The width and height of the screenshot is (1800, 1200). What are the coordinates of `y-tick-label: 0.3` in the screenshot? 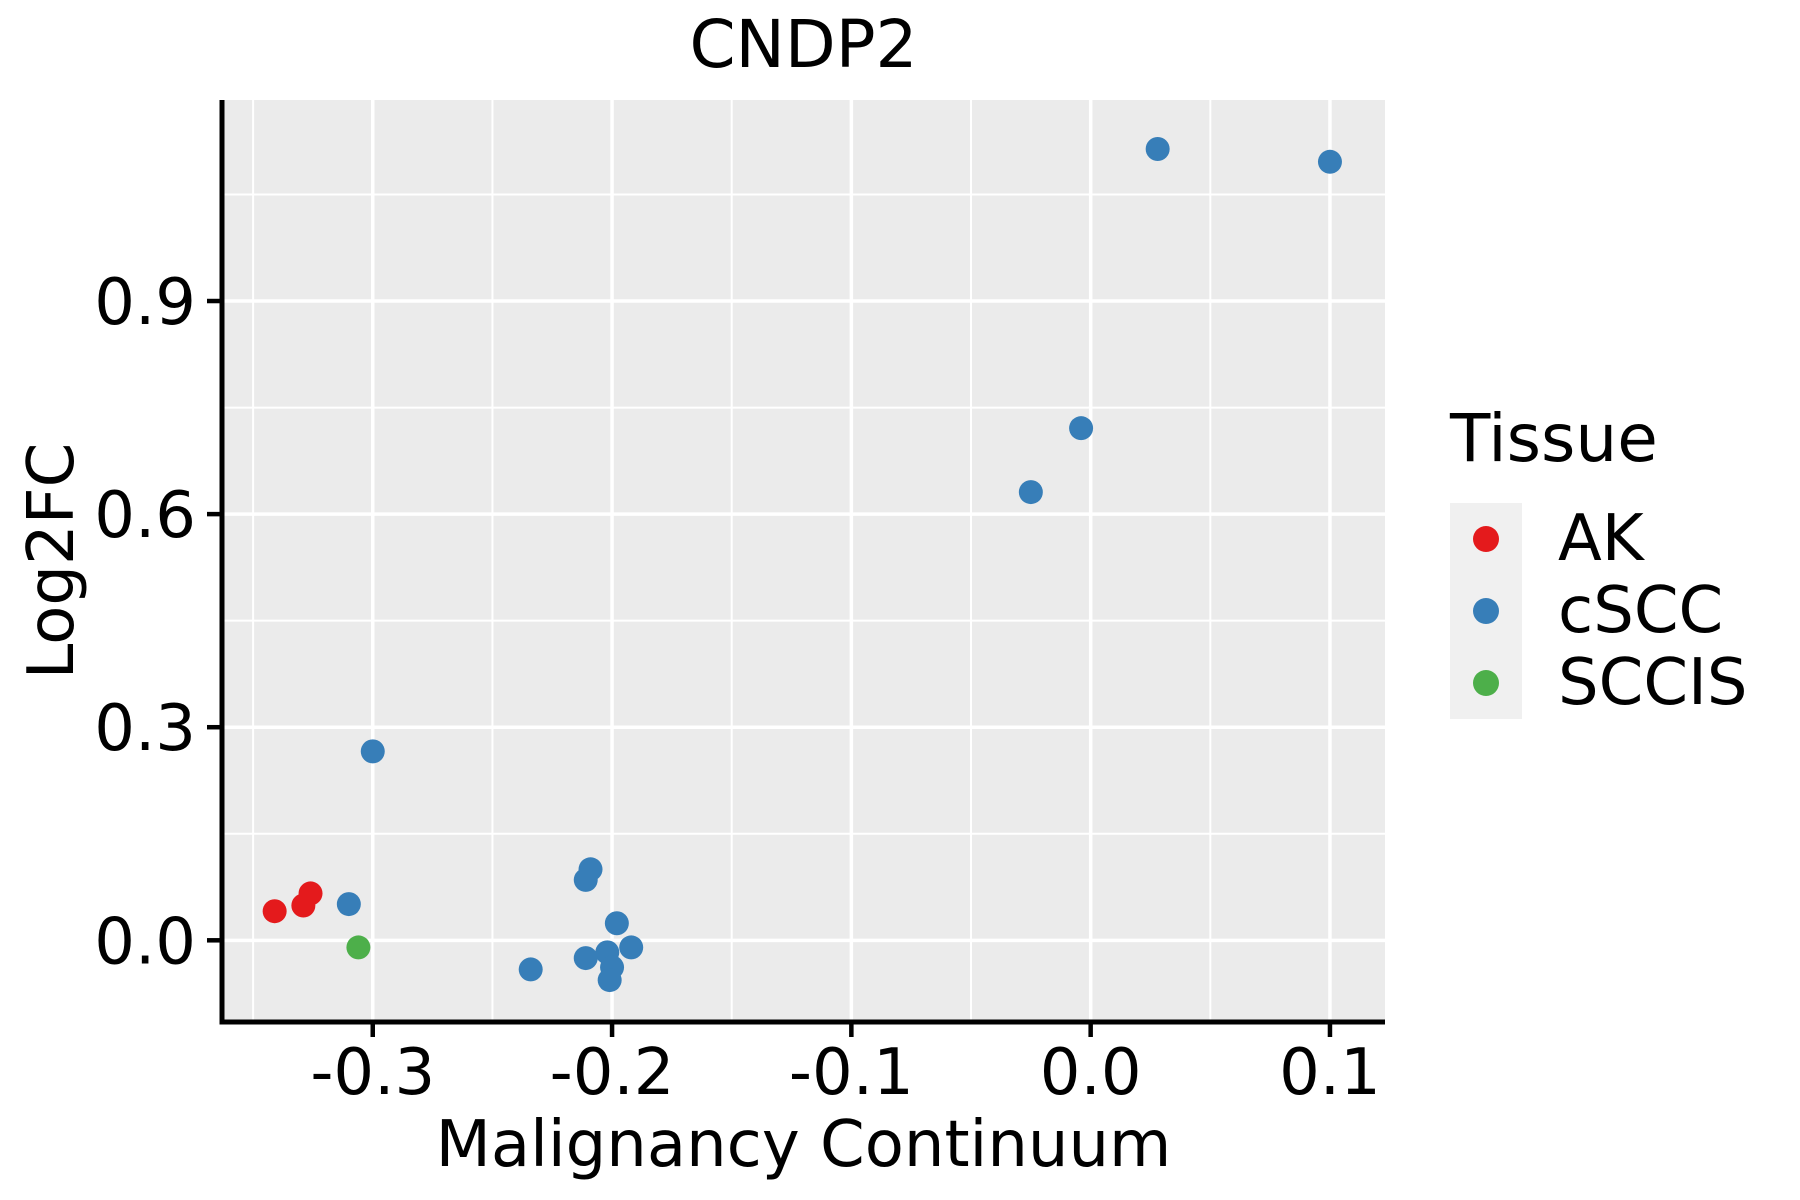 It's located at (145, 729).